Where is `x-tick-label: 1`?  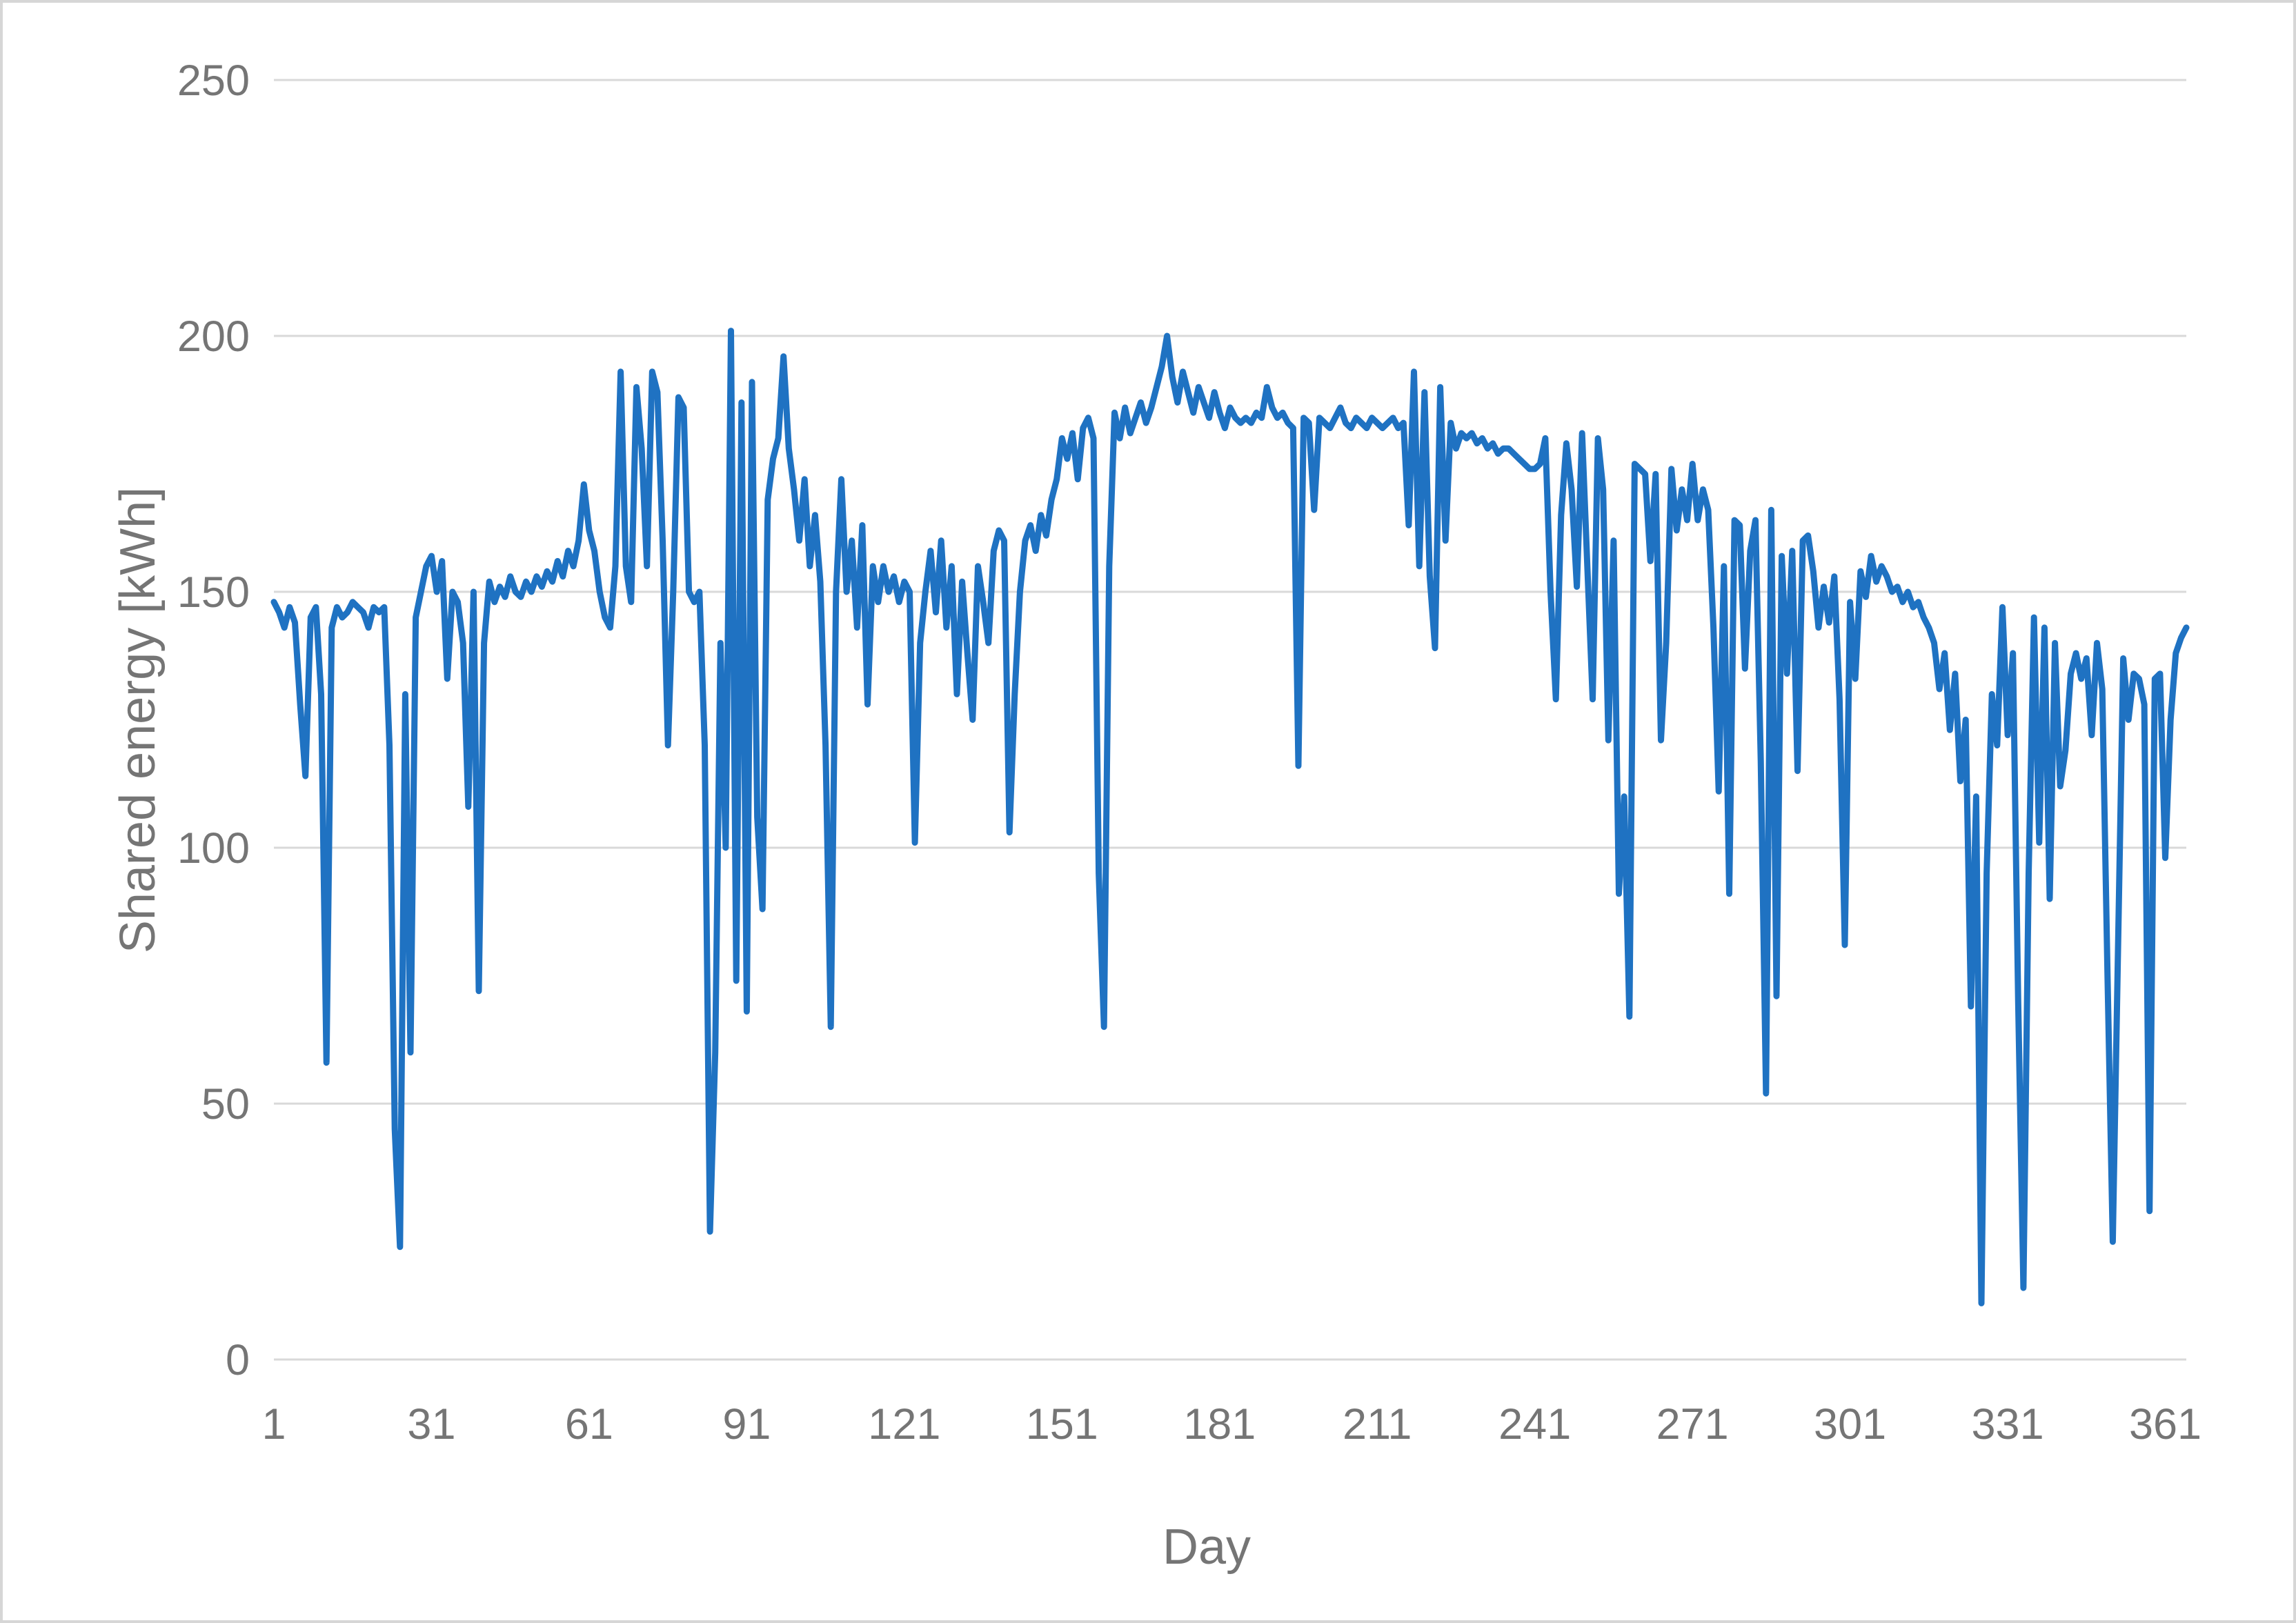
x-tick-label: 1 is located at coordinates (273, 1424).